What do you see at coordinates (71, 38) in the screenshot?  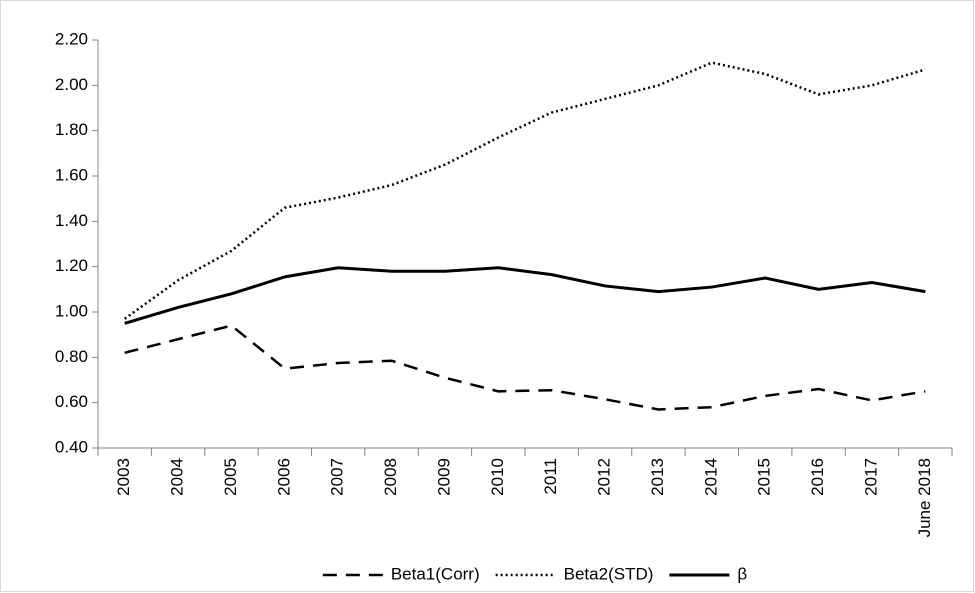 I see `y-tick-label: 2.20` at bounding box center [71, 38].